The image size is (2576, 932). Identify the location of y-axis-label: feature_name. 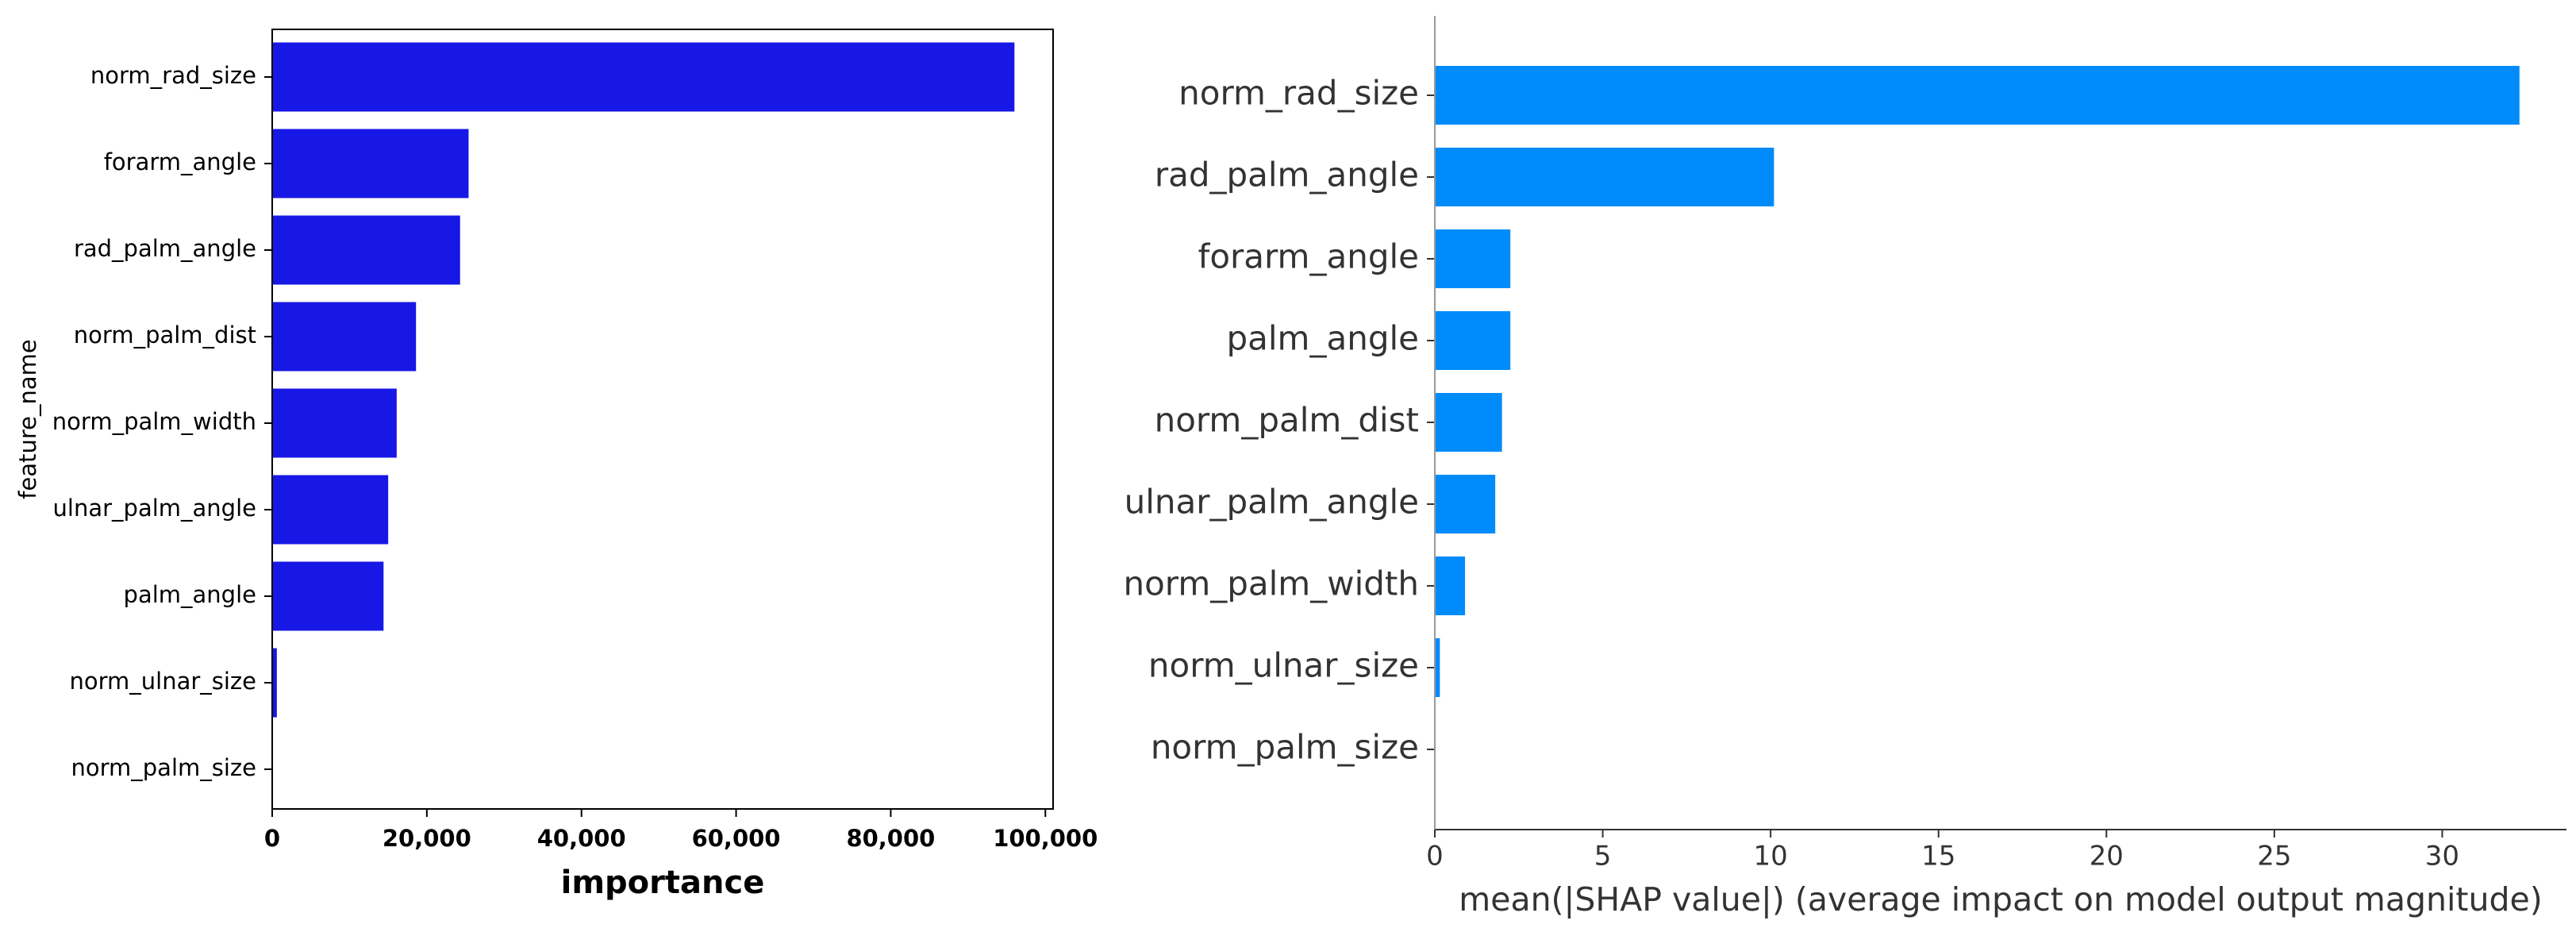
(27, 419).